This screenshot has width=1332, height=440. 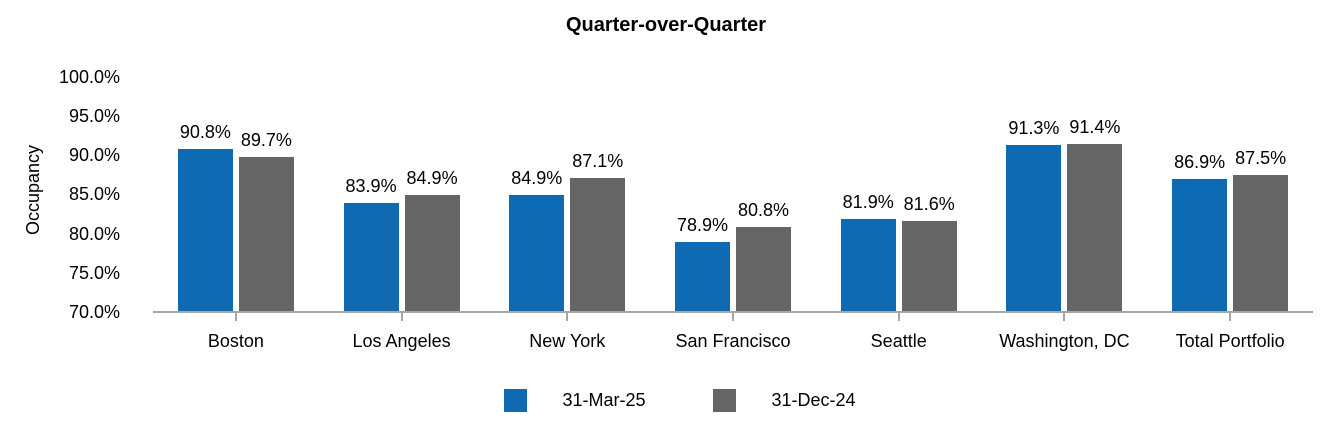 What do you see at coordinates (89, 76) in the screenshot?
I see `y-tick-label: 100.0%` at bounding box center [89, 76].